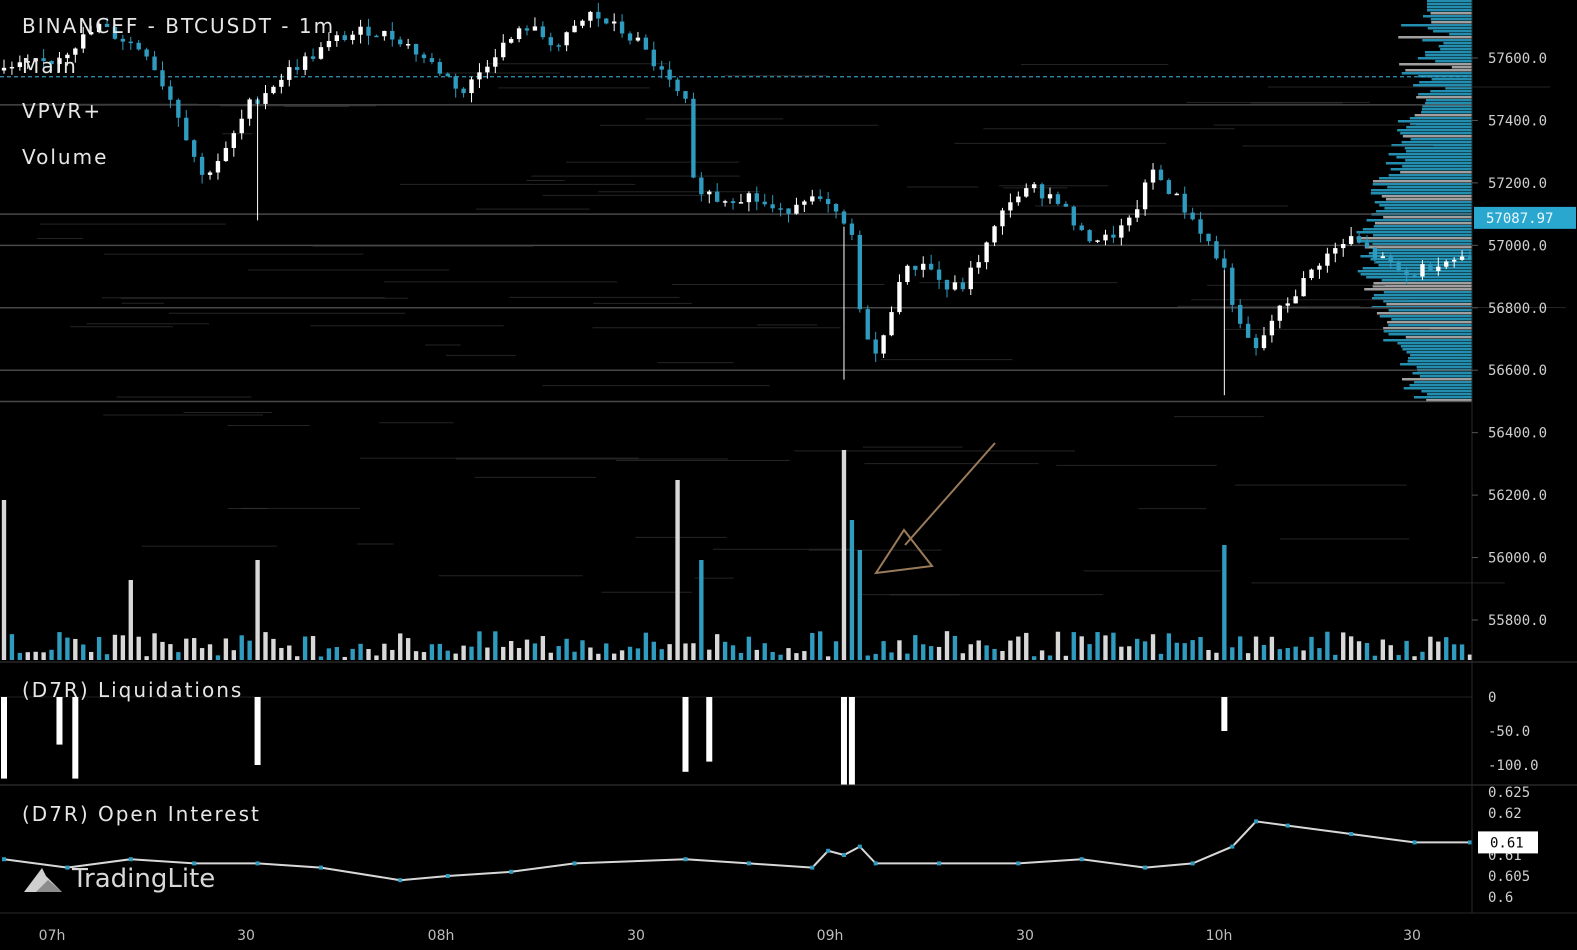 The width and height of the screenshot is (1577, 950). What do you see at coordinates (1507, 843) in the screenshot?
I see `open-interest-current-label: 0.61` at bounding box center [1507, 843].